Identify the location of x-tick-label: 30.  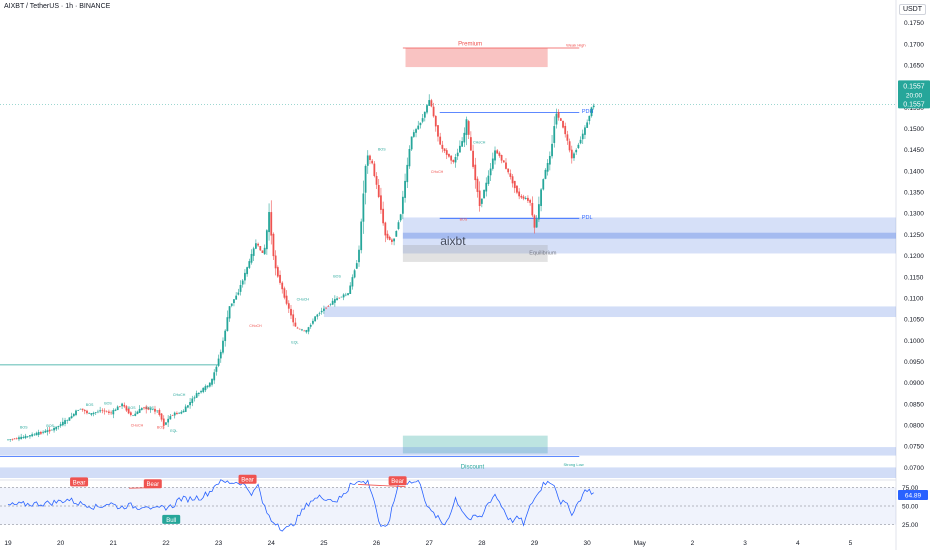
(588, 543).